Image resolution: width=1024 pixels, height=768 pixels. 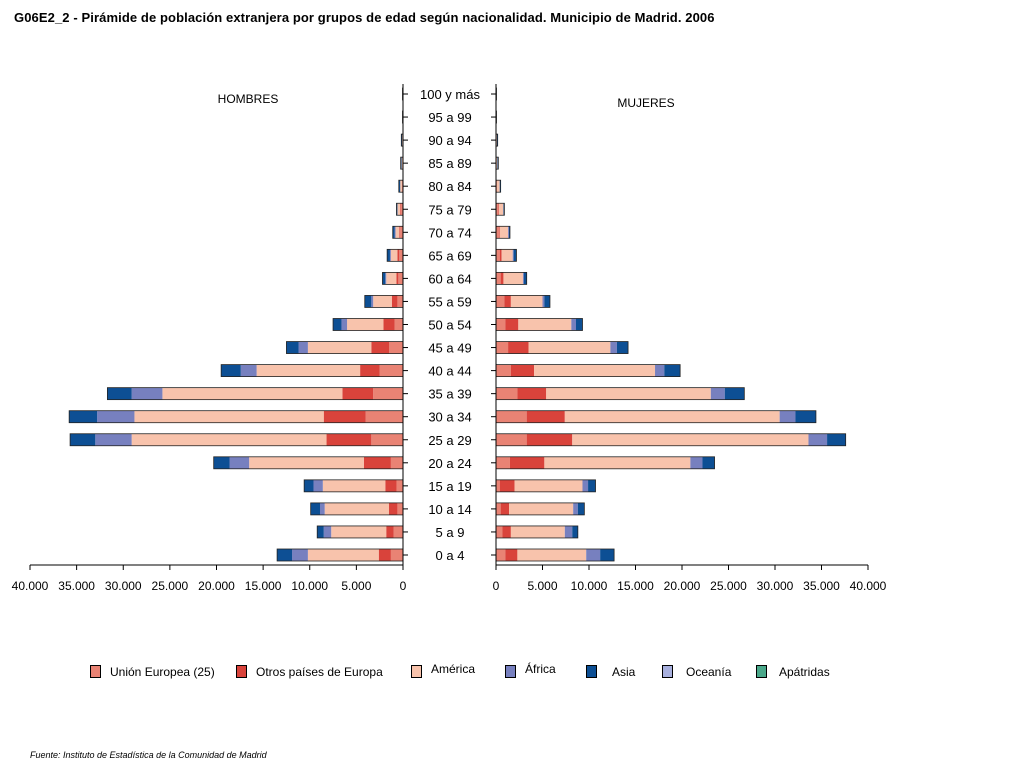 What do you see at coordinates (496, 586) in the screenshot?
I see `x-tick-label: 0` at bounding box center [496, 586].